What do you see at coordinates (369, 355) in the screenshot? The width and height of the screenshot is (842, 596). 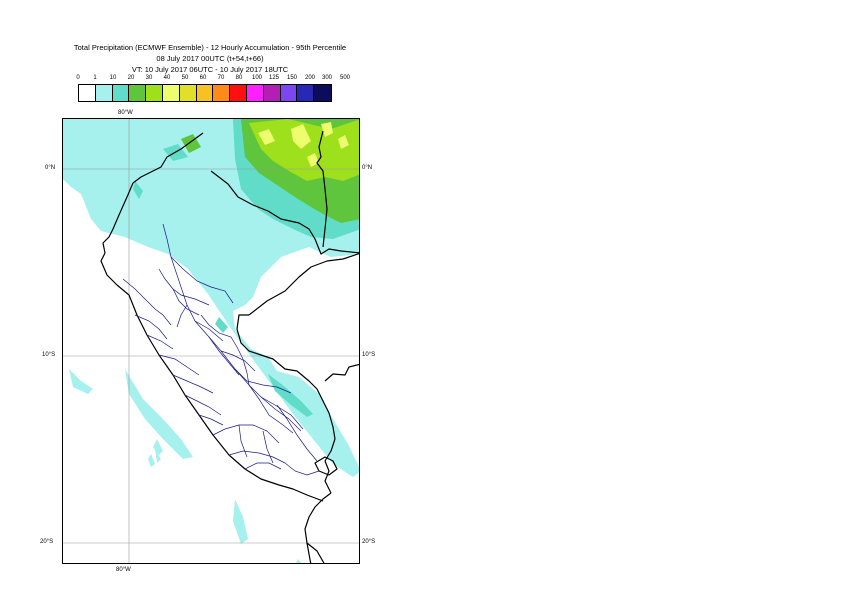 I see `lat-label-right-10s: 10°S` at bounding box center [369, 355].